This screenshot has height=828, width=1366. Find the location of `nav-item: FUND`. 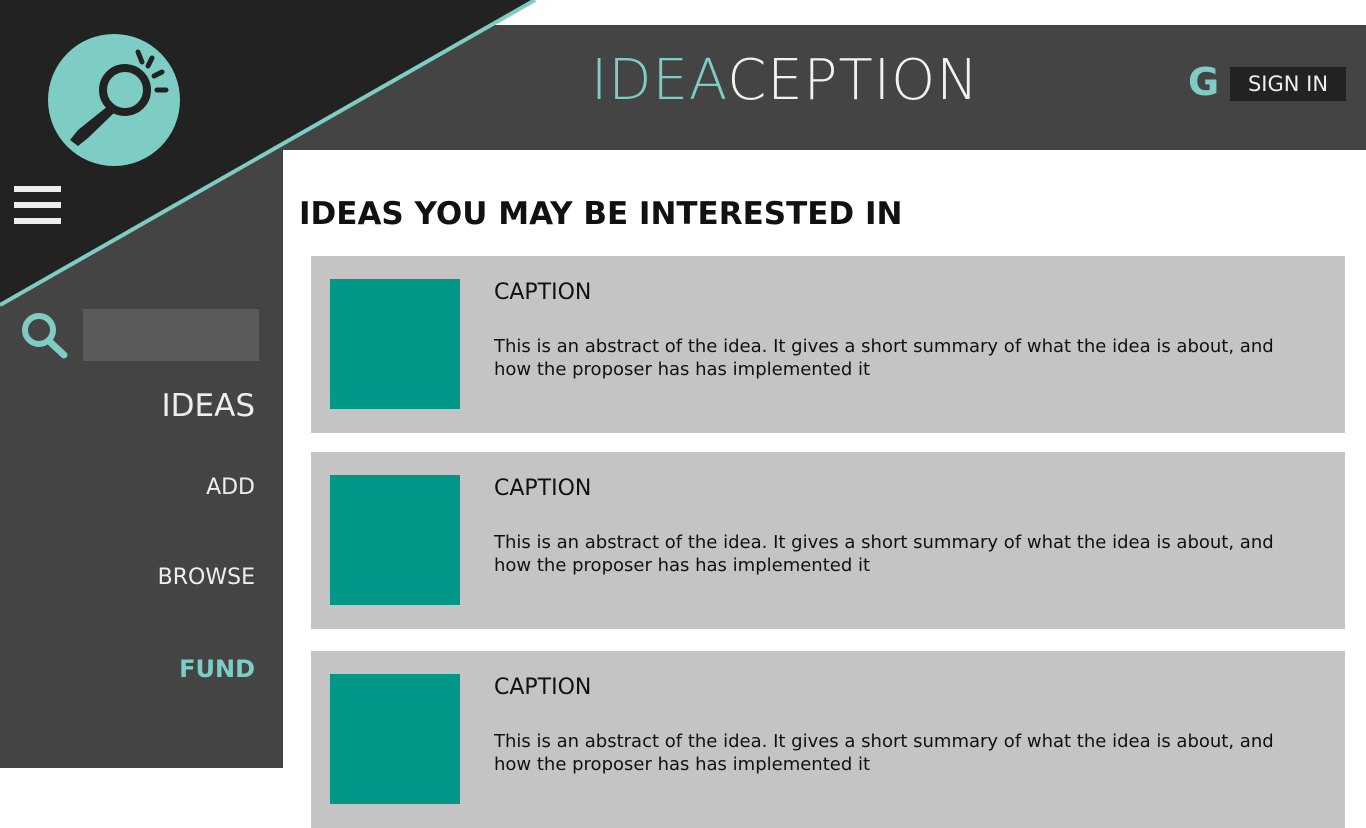

nav-item: FUND is located at coordinates (217, 669).